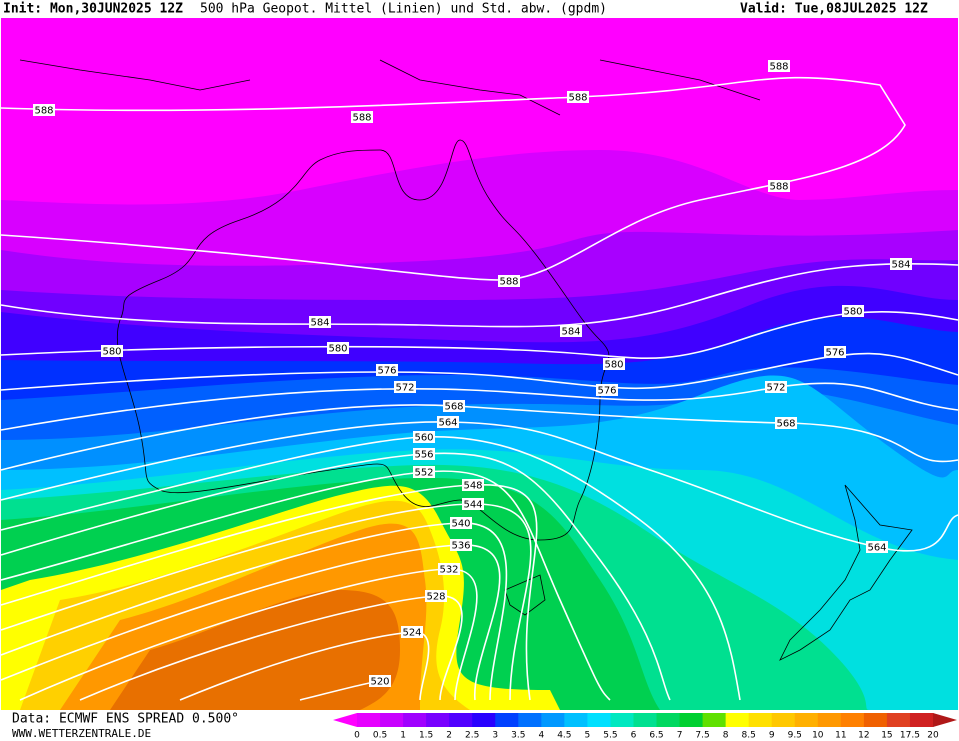 This screenshot has height=741, width=959. I want to click on contour-label: 564, so click(447, 423).